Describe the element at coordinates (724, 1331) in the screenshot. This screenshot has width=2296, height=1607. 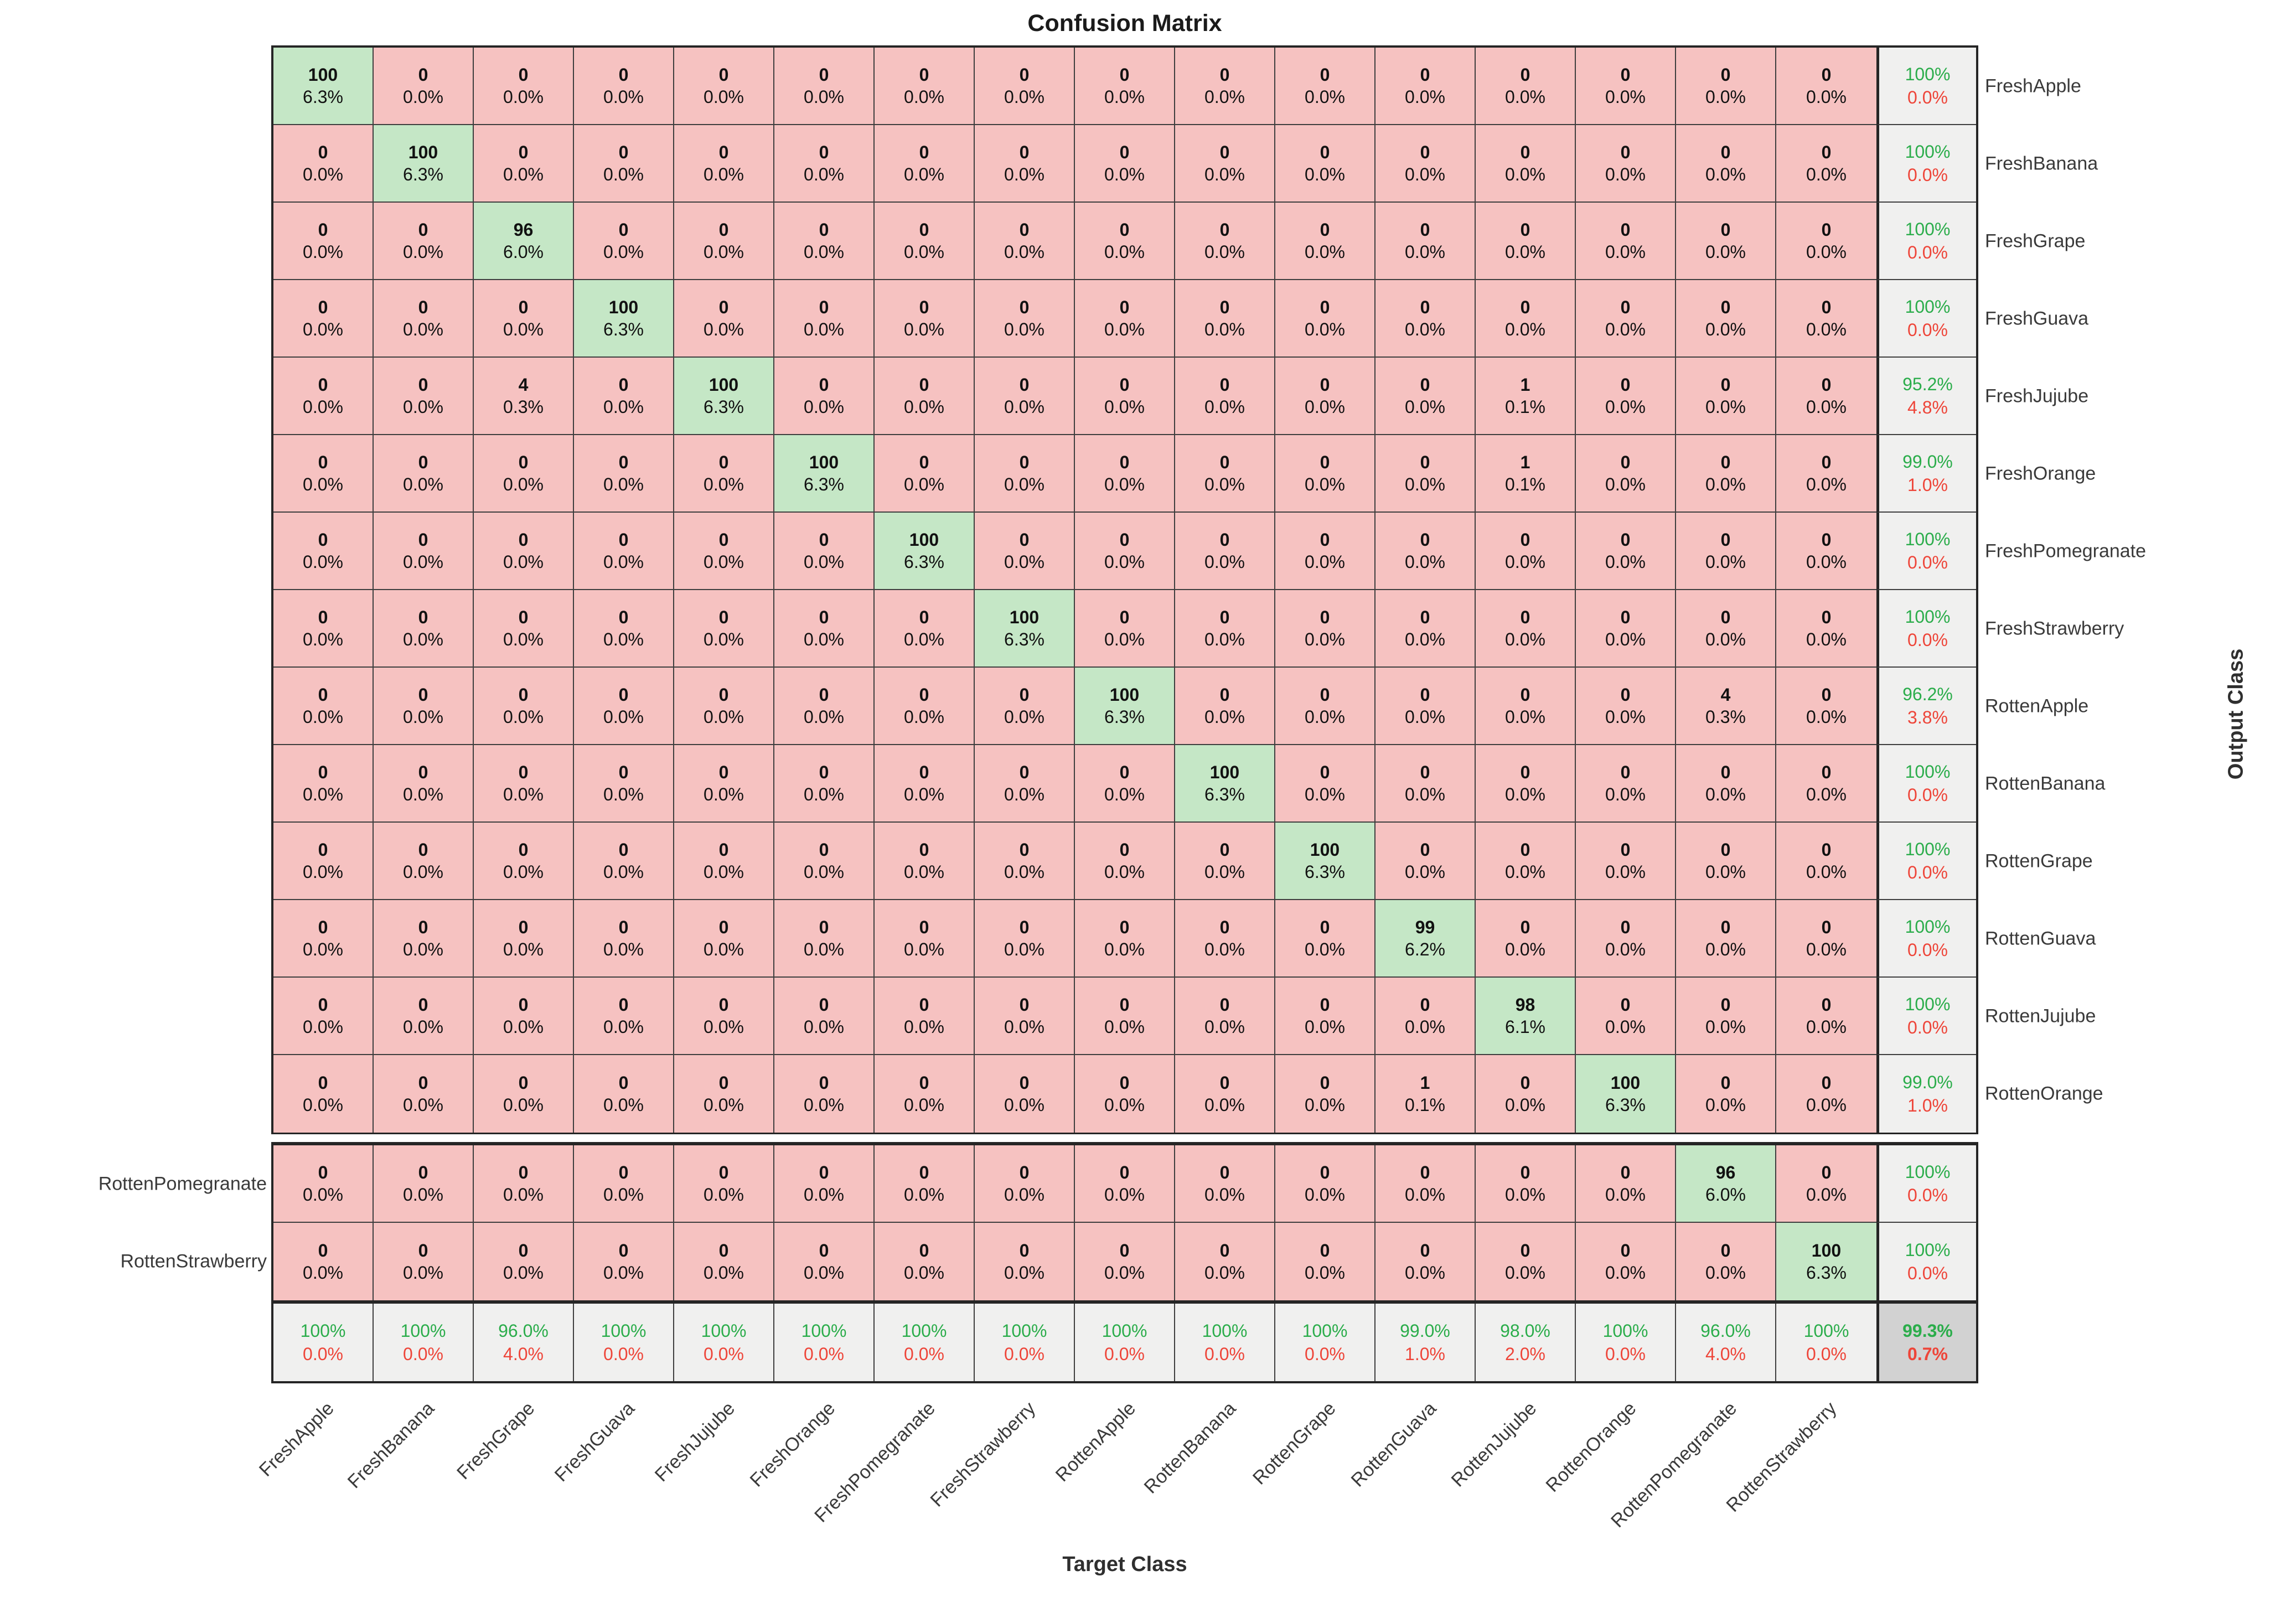
I see `column-summary-correct-percent: 100%` at that location.